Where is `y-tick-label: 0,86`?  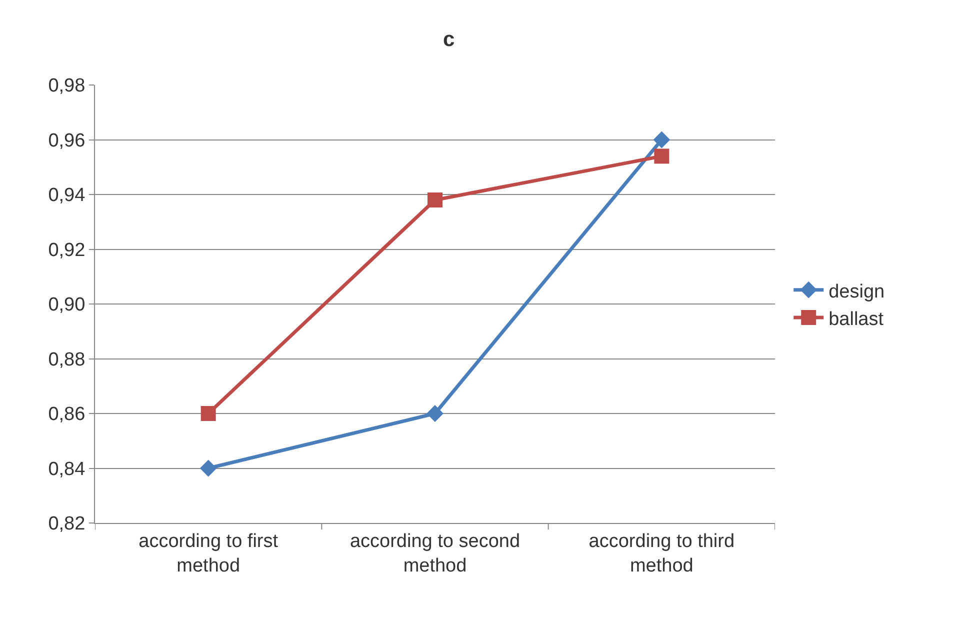
y-tick-label: 0,86 is located at coordinates (67, 415).